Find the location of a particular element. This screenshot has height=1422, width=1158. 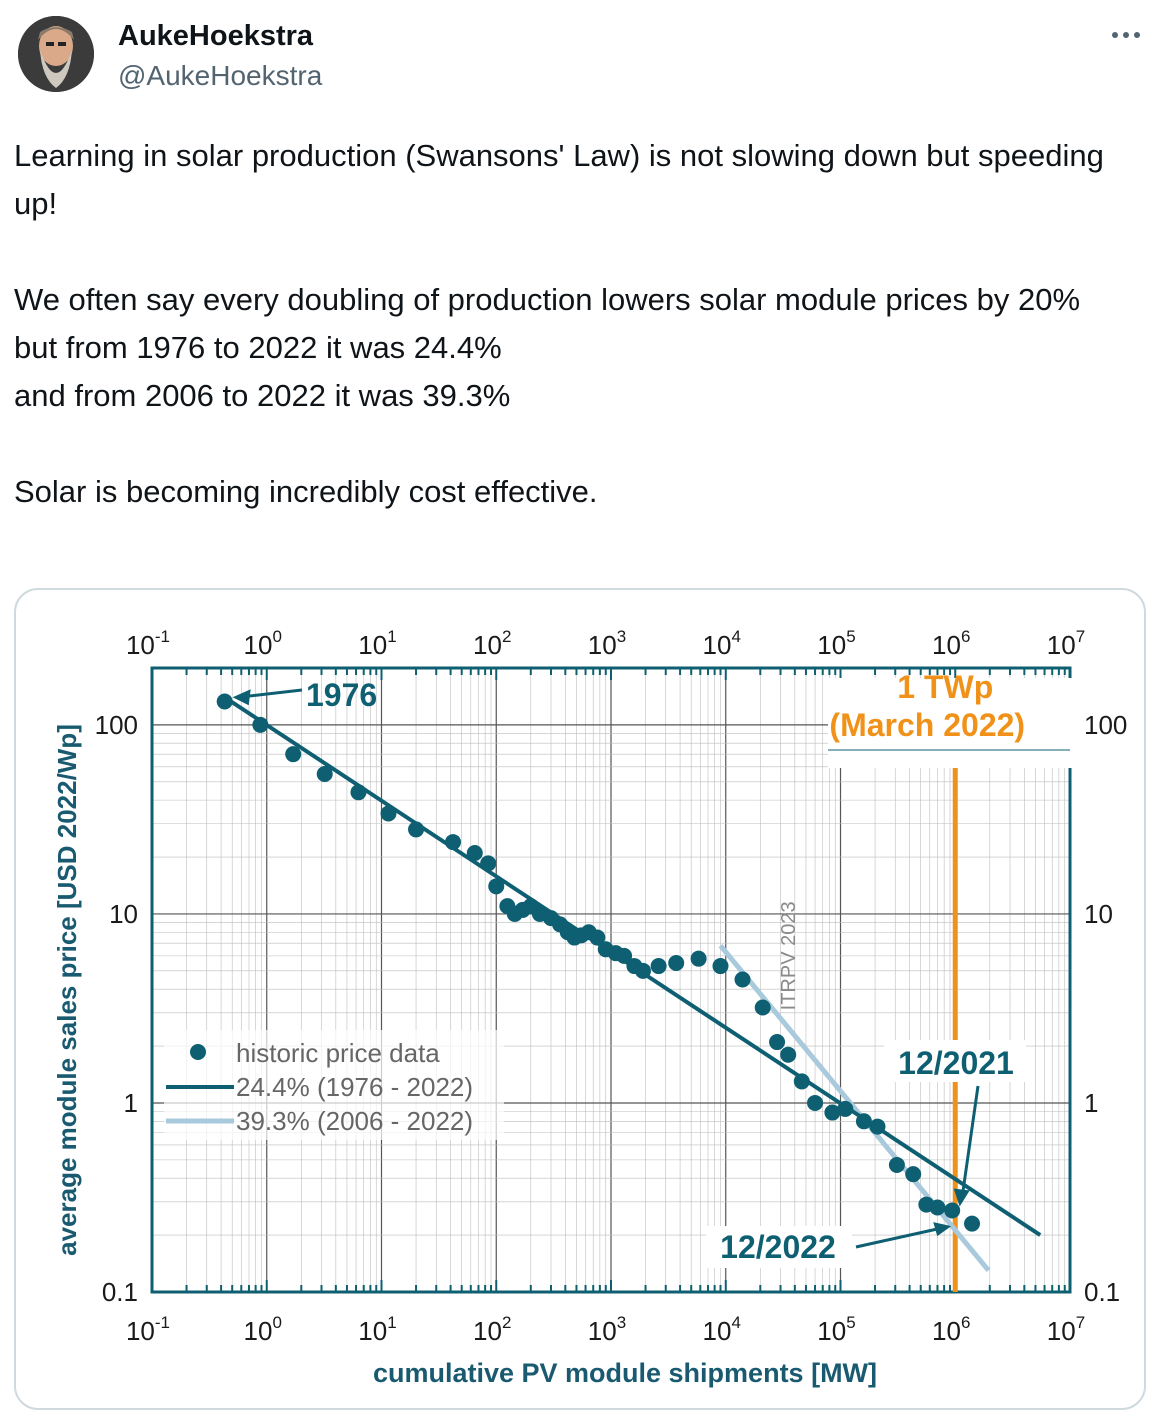

y-tick-label-right: 0.1 is located at coordinates (1102, 1292).